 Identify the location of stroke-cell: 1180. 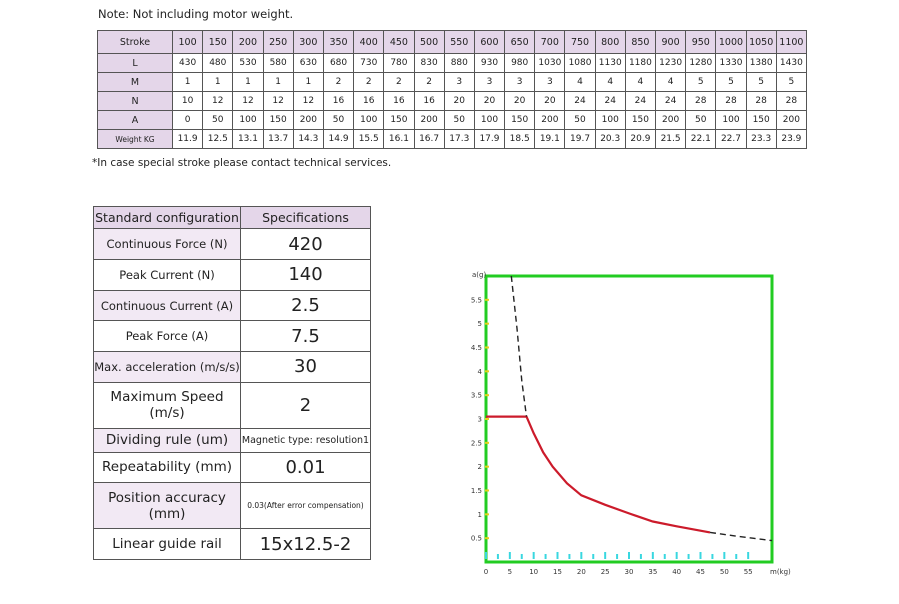
(640, 63).